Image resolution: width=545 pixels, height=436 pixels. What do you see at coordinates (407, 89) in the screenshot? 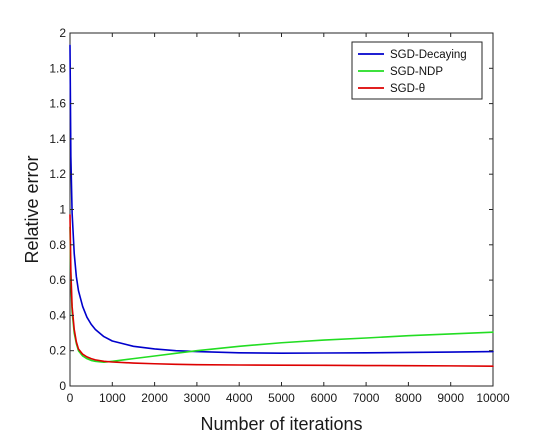
I see `legend-label: SGD-θ` at bounding box center [407, 89].